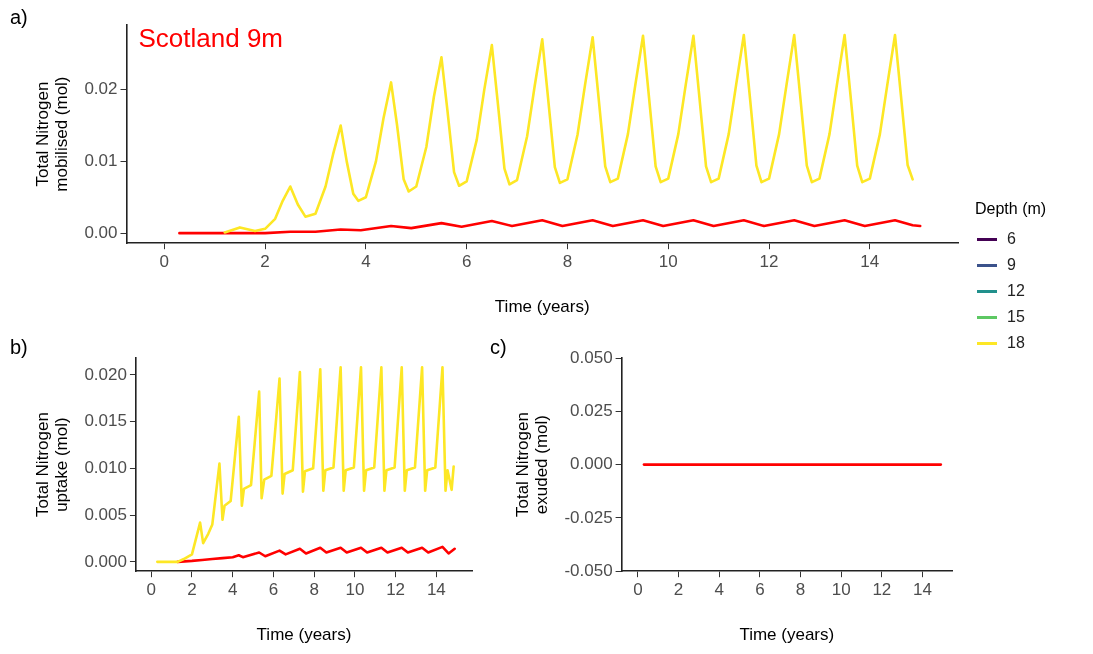 The width and height of the screenshot is (1093, 654). What do you see at coordinates (1011, 265) in the screenshot?
I see `legend-label: 9` at bounding box center [1011, 265].